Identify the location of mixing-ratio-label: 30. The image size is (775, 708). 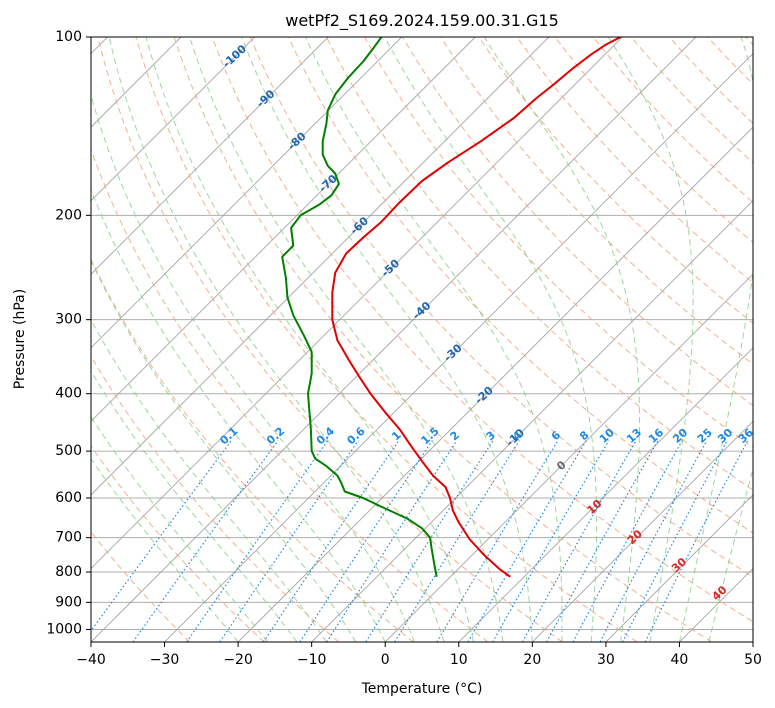
(725, 436).